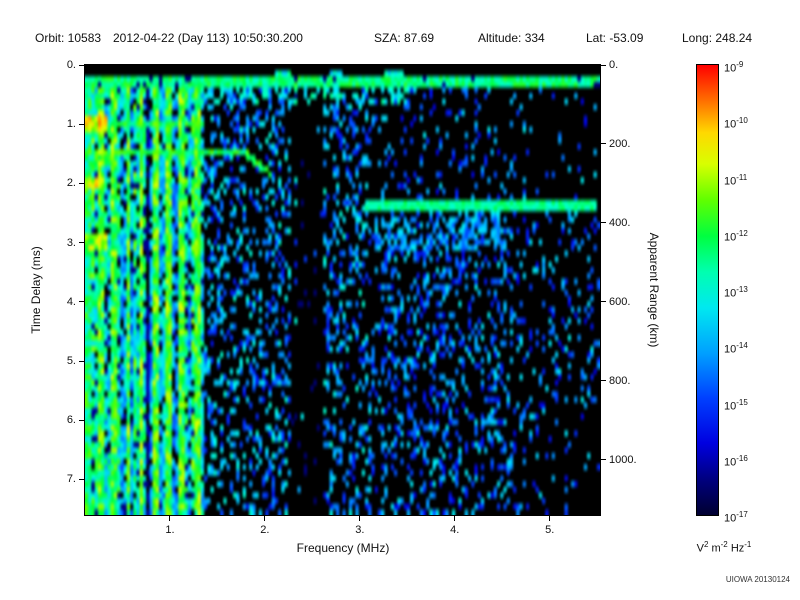 The width and height of the screenshot is (800, 600). I want to click on y-axis-tick-label: 5., so click(71, 361).